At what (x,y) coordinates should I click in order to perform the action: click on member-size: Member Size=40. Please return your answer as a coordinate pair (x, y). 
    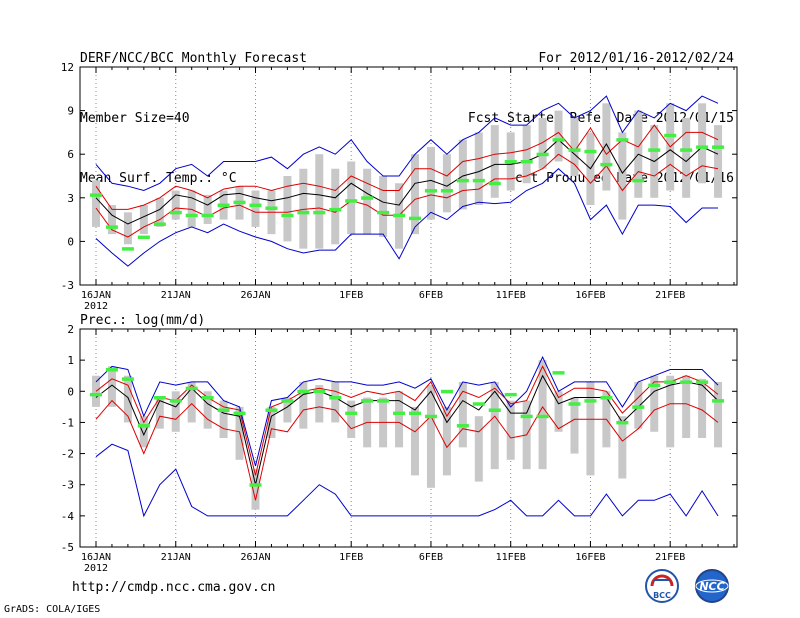
    Looking at the image, I should click on (135, 118).